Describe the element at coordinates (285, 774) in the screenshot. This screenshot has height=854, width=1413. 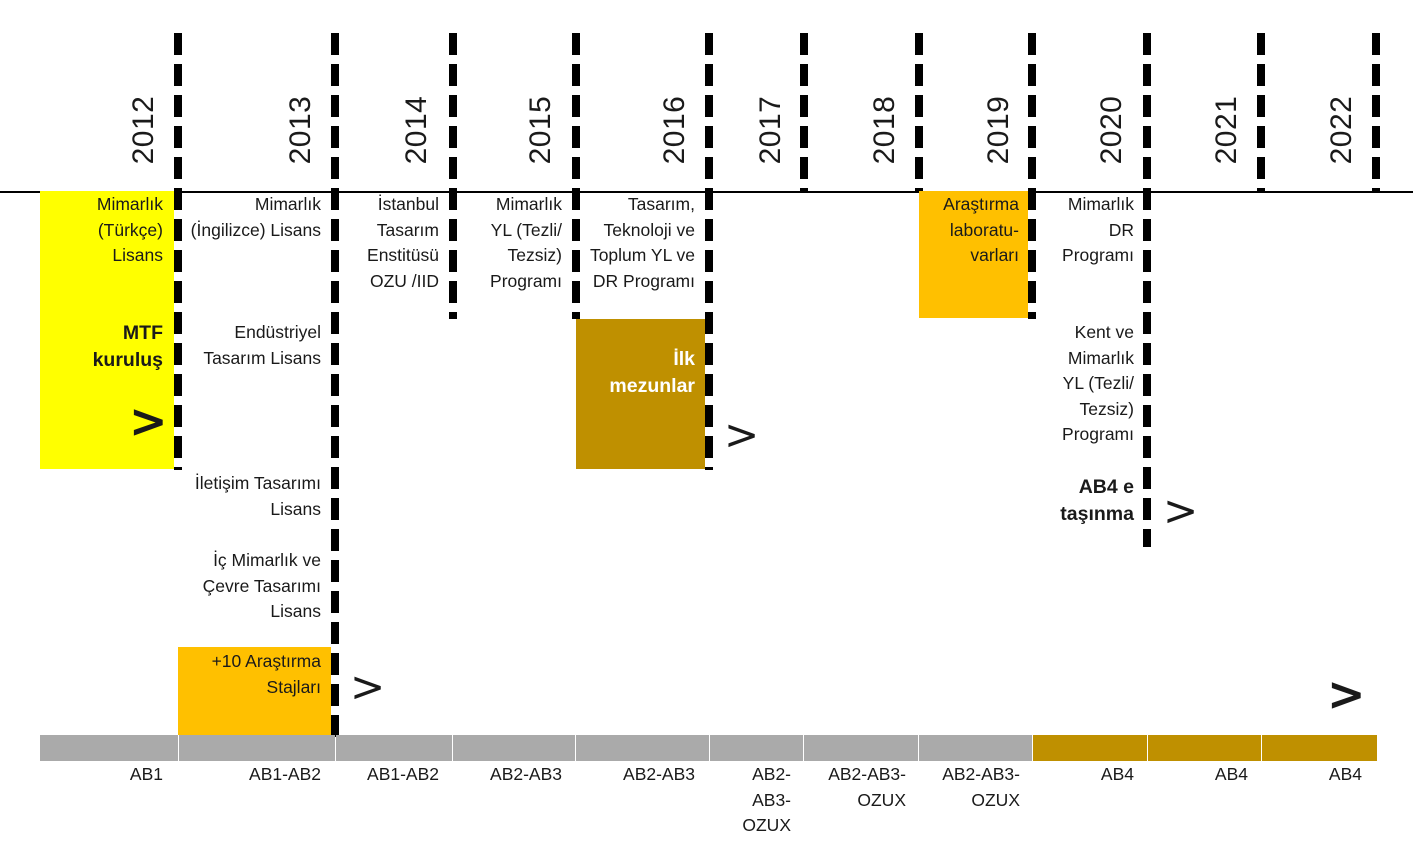
I see `building-label-2013: AB1-AB2` at that location.